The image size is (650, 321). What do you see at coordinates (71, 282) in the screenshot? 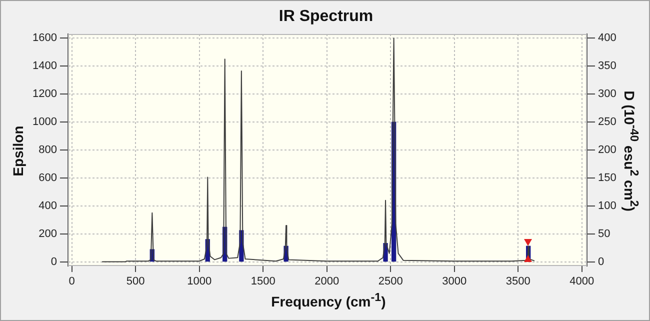
I see `x-tick-label: 0` at bounding box center [71, 282].